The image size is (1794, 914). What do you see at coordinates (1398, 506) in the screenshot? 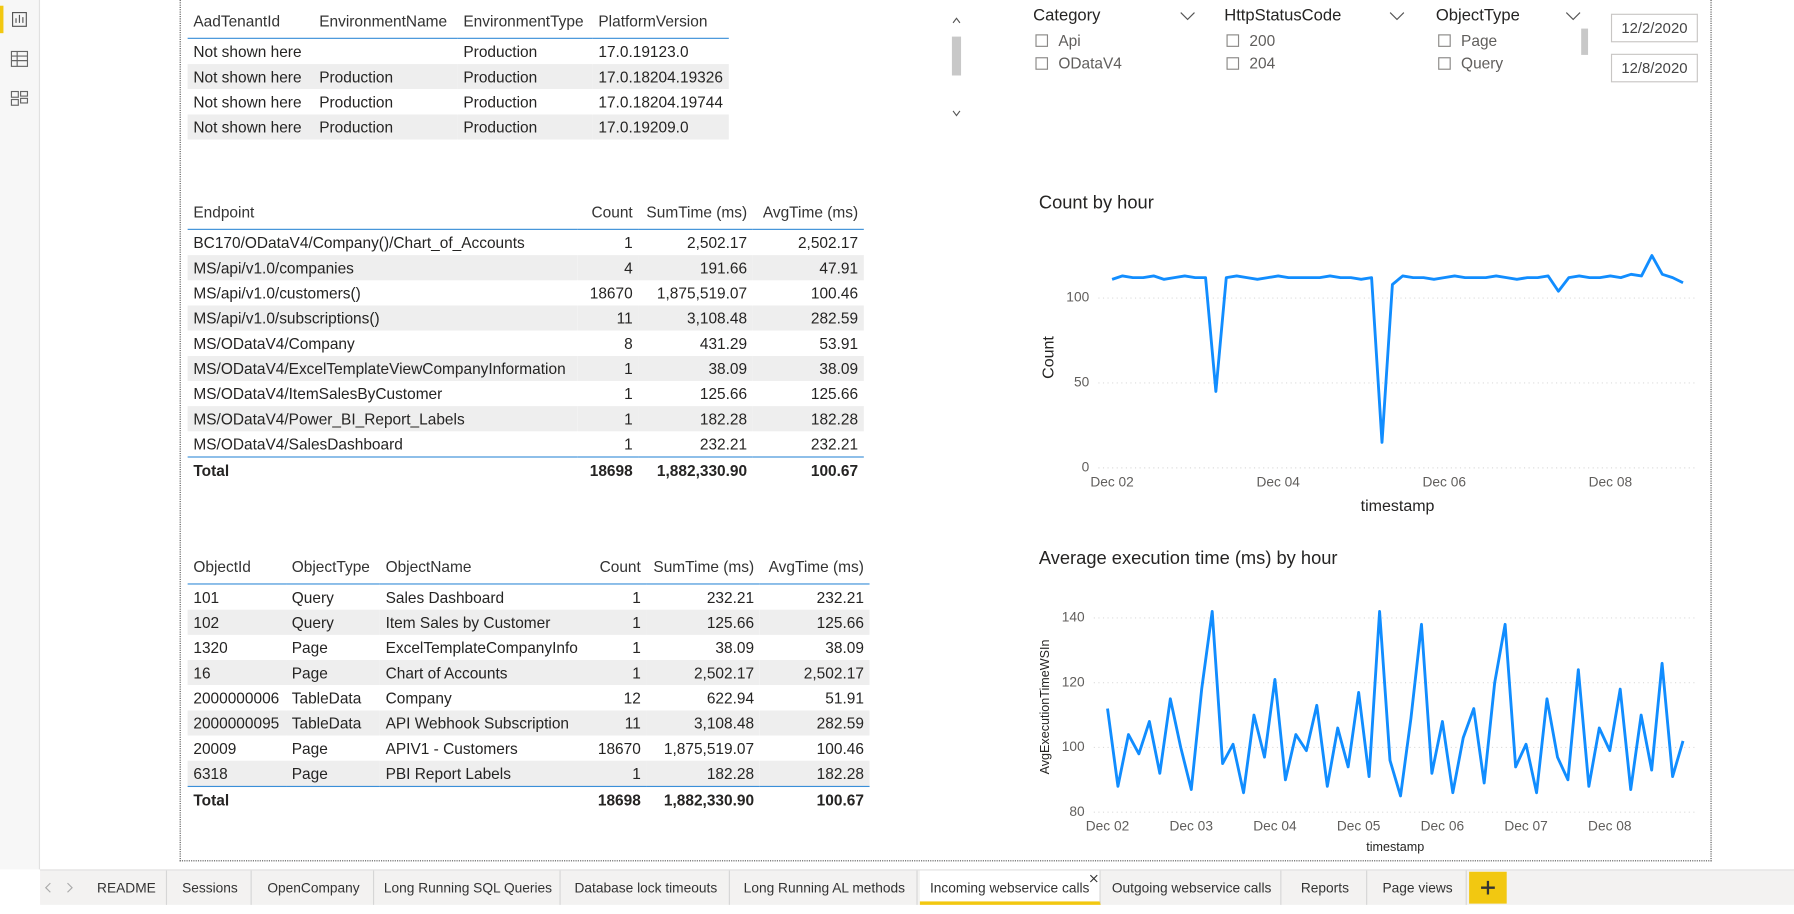
I see `x-axis-label: timestamp` at bounding box center [1398, 506].